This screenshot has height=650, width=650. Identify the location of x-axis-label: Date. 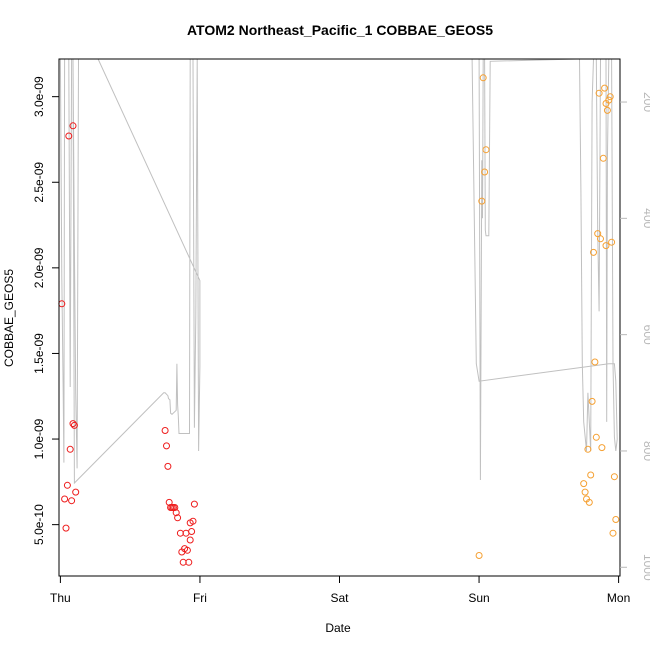
(338, 628).